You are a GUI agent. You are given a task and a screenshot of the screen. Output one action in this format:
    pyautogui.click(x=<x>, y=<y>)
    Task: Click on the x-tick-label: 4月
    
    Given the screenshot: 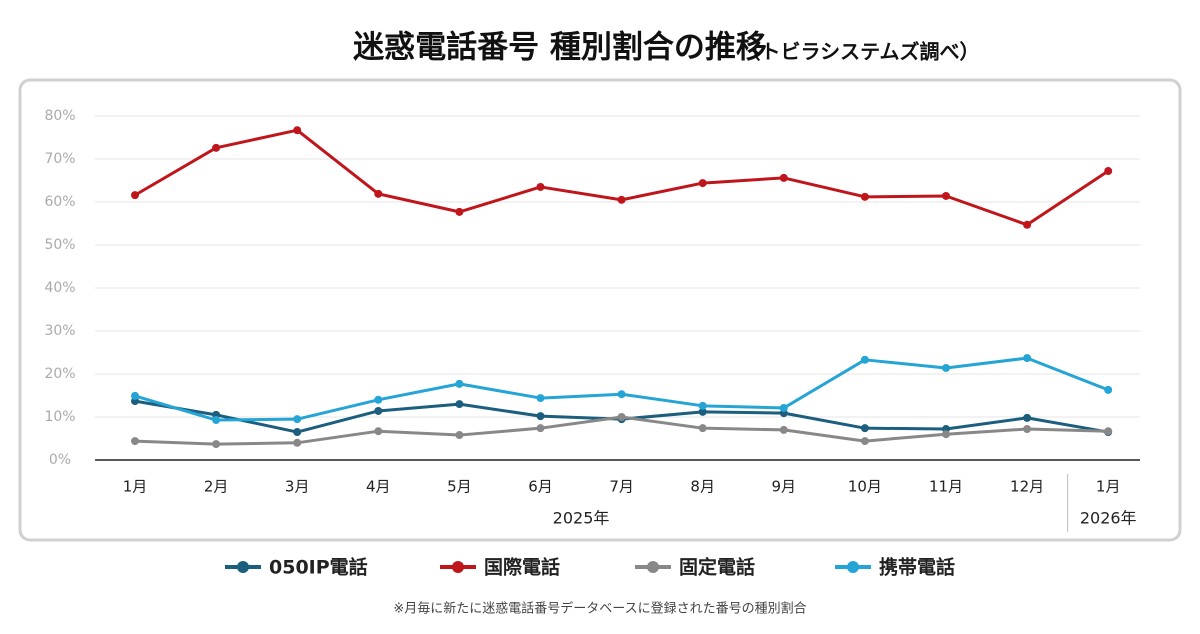 What is the action you would take?
    pyautogui.click(x=378, y=487)
    